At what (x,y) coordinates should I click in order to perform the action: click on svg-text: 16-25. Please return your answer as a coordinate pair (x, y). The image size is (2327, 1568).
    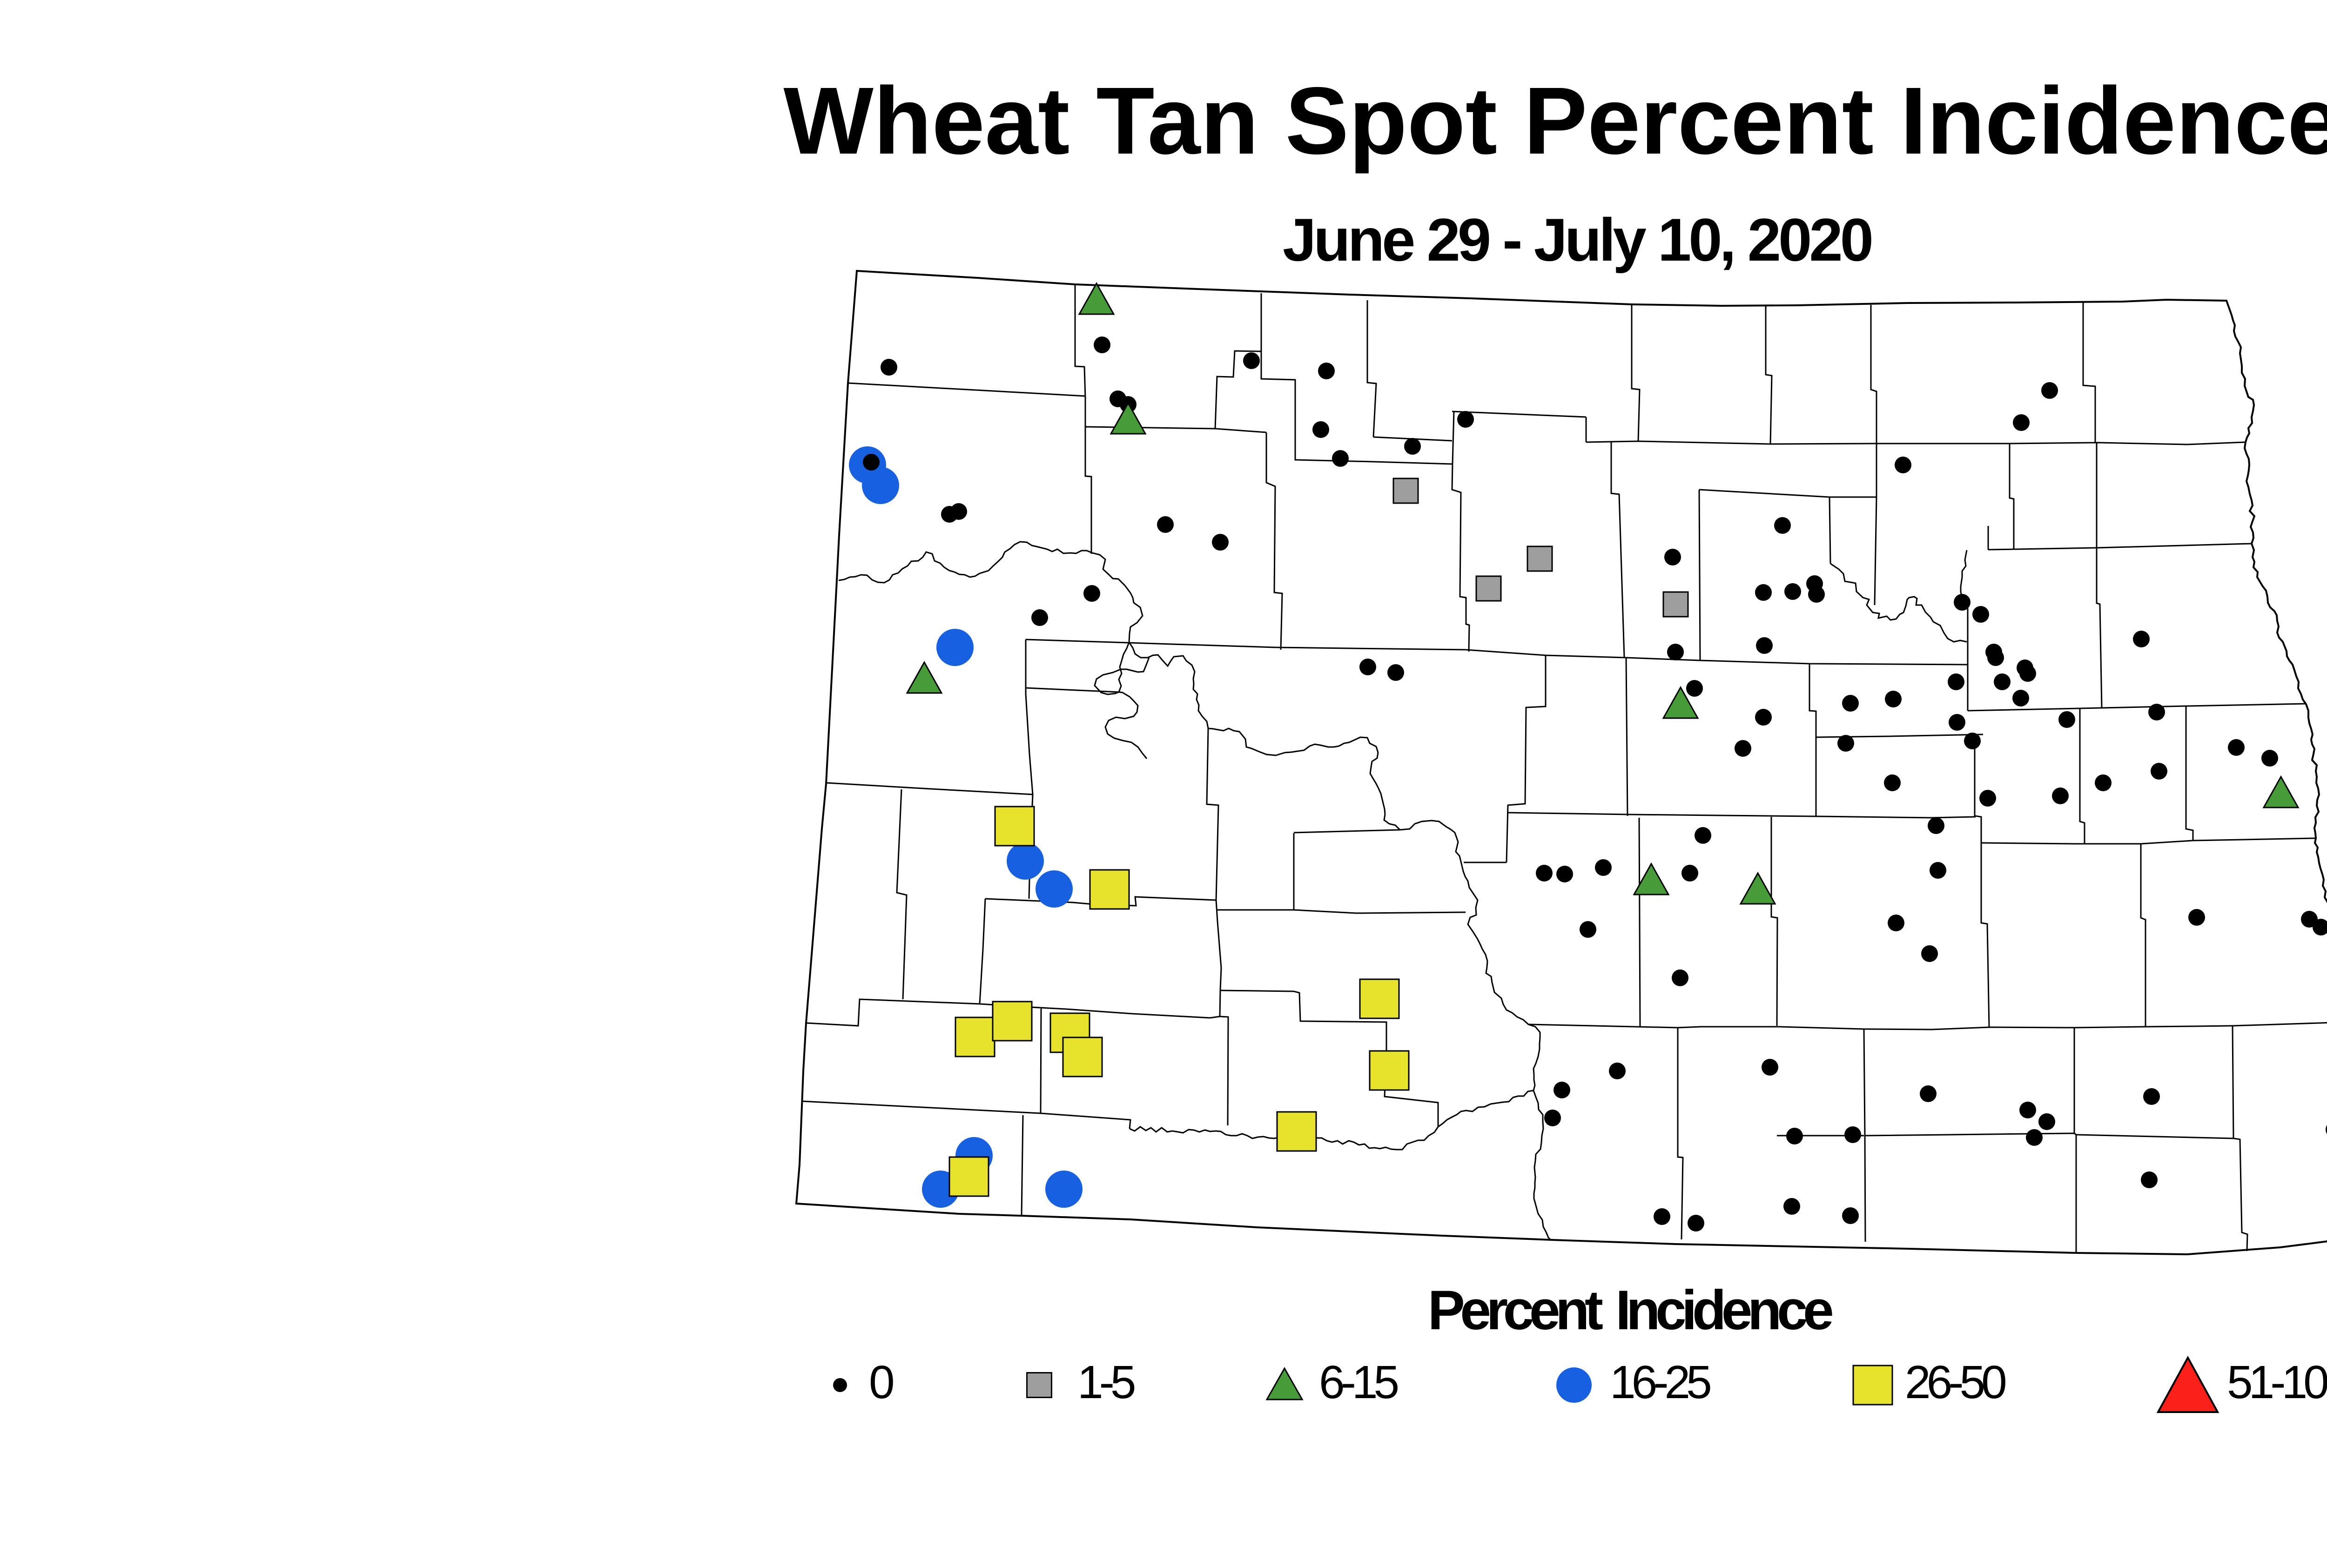
    Looking at the image, I should click on (1660, 1382).